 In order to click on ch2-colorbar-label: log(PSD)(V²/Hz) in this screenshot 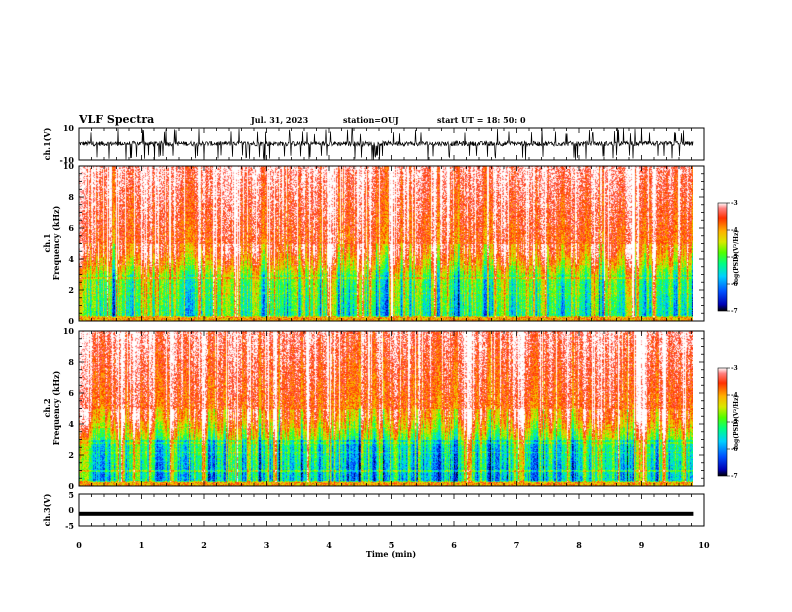, I will do `click(736, 422)`.